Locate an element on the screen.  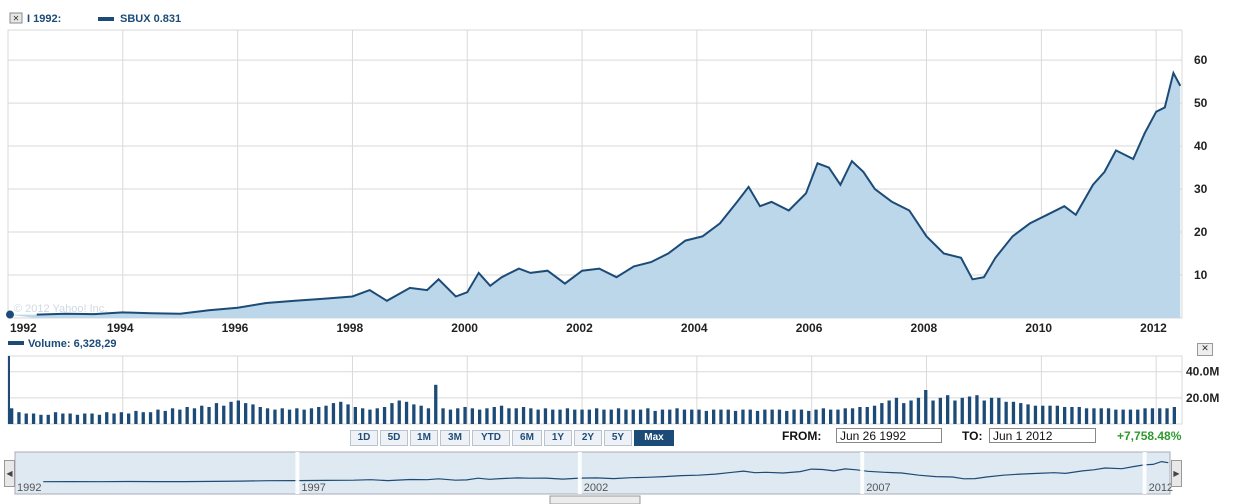
x-tick-label: 2012 is located at coordinates (1153, 328).